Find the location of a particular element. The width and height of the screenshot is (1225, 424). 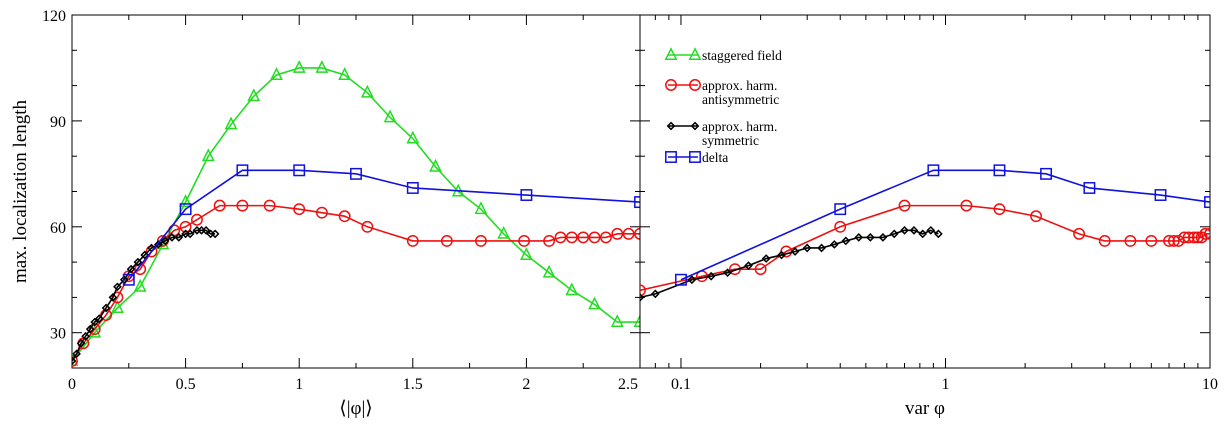

left-x-tick-label: 2 is located at coordinates (526, 384).